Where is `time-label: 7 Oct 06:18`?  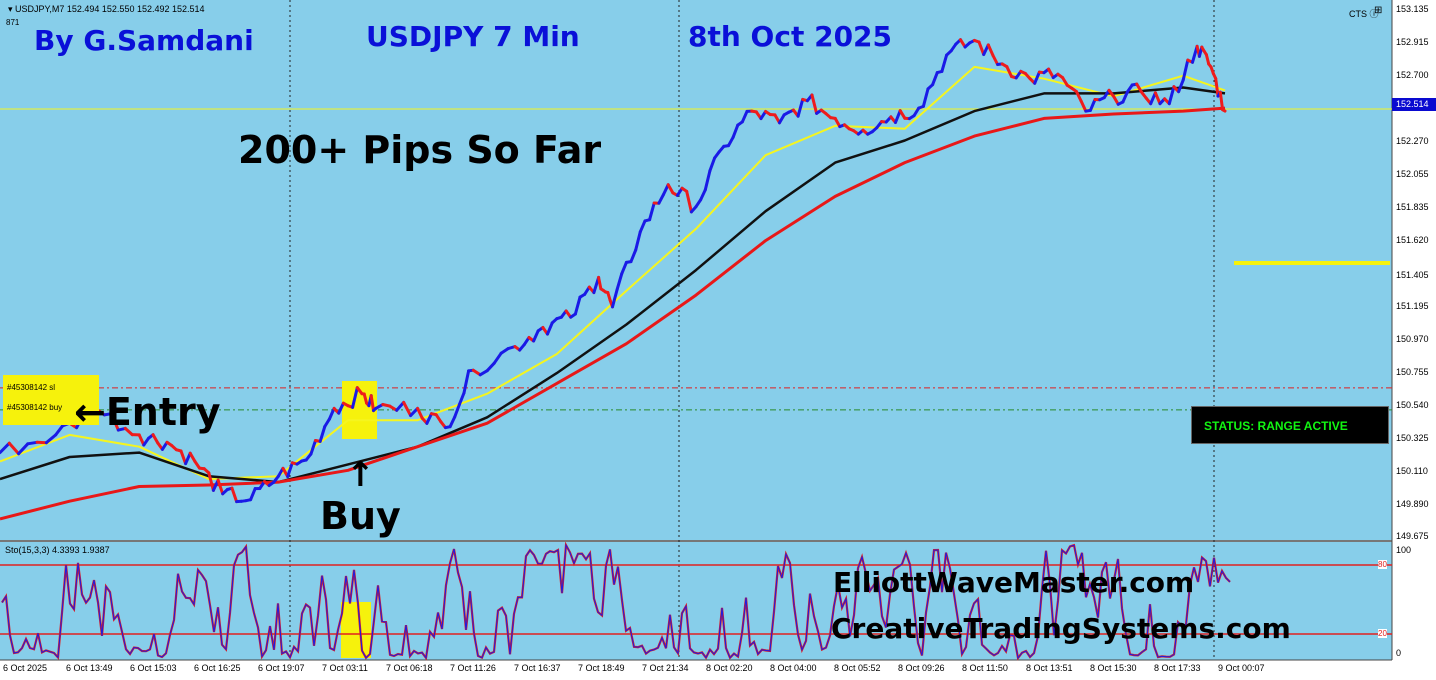 time-label: 7 Oct 06:18 is located at coordinates (409, 668).